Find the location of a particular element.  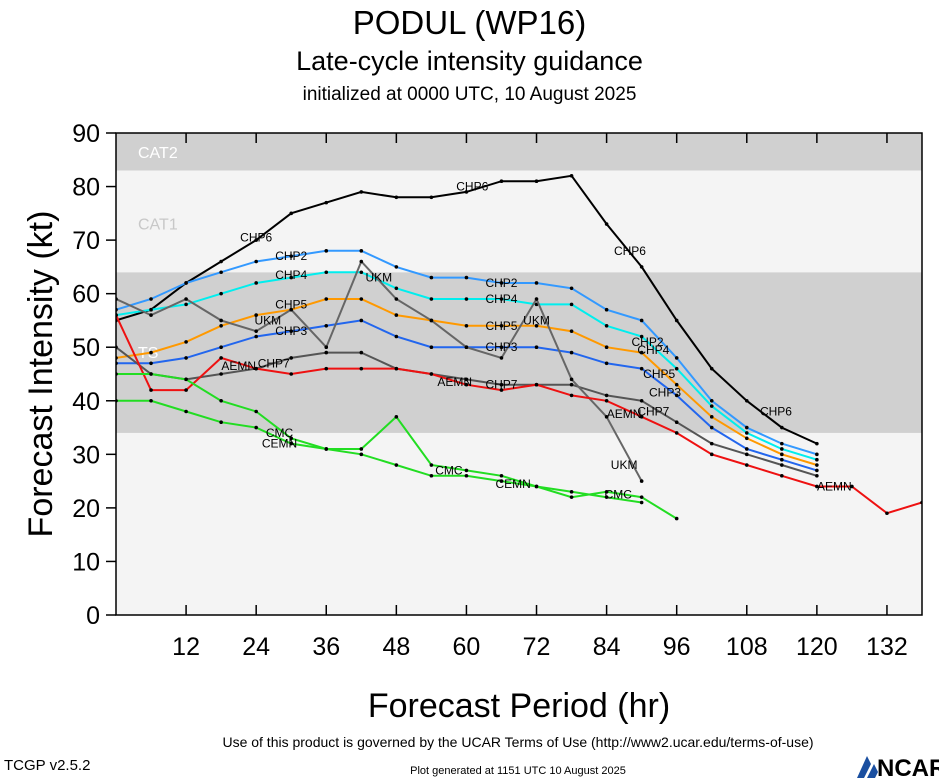

y-tick-label: 70 is located at coordinates (86, 241).